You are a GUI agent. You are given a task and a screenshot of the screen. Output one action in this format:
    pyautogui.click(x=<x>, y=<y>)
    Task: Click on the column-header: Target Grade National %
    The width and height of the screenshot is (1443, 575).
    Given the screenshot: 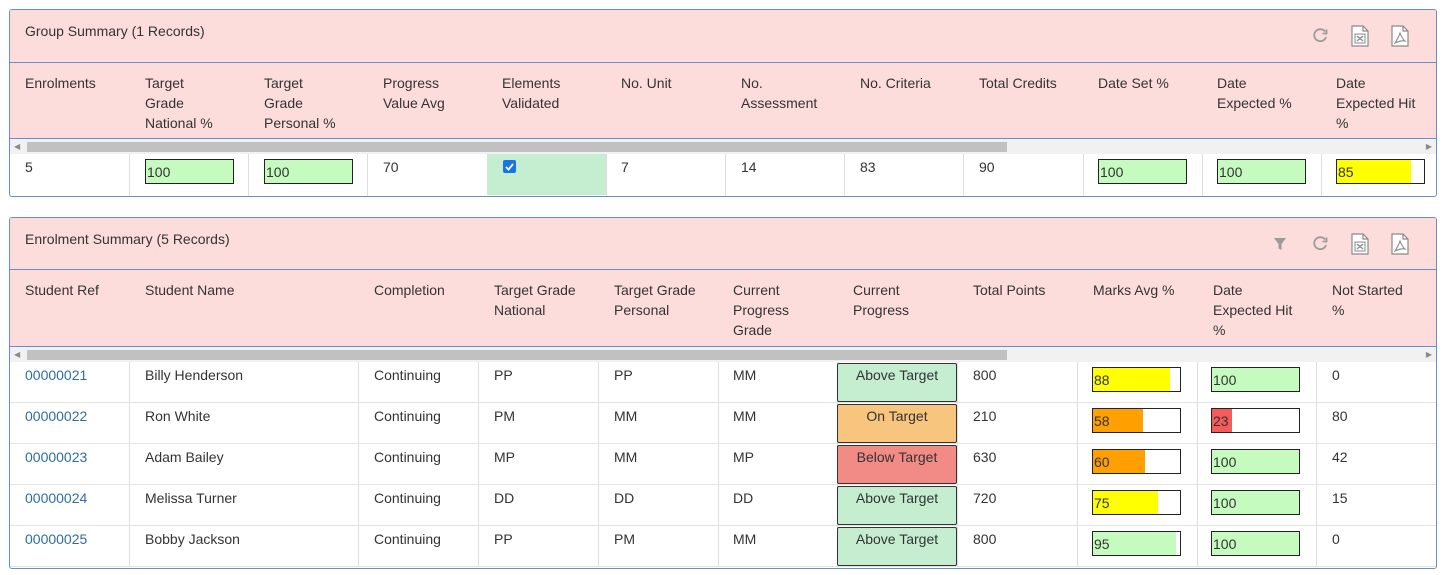 What is the action you would take?
    pyautogui.click(x=202, y=103)
    